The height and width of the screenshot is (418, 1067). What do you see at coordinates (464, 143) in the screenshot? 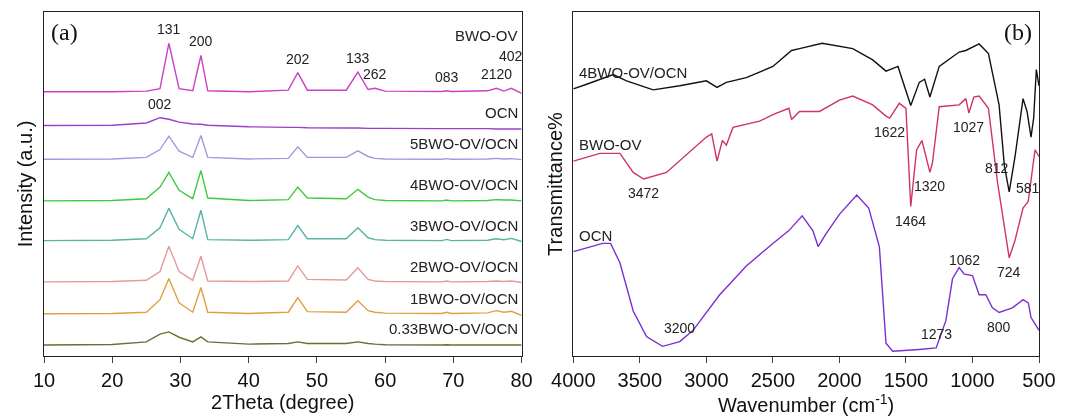
I see `series-label: 5BWO-OV/OCN` at bounding box center [464, 143].